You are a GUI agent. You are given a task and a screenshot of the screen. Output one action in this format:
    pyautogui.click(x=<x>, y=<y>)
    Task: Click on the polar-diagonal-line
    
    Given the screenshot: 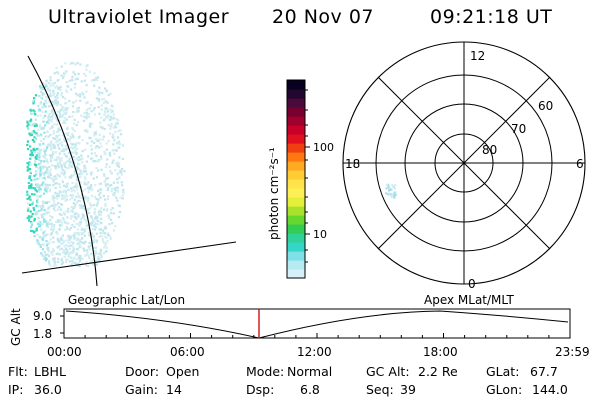 What is the action you would take?
    pyautogui.click(x=464, y=163)
    